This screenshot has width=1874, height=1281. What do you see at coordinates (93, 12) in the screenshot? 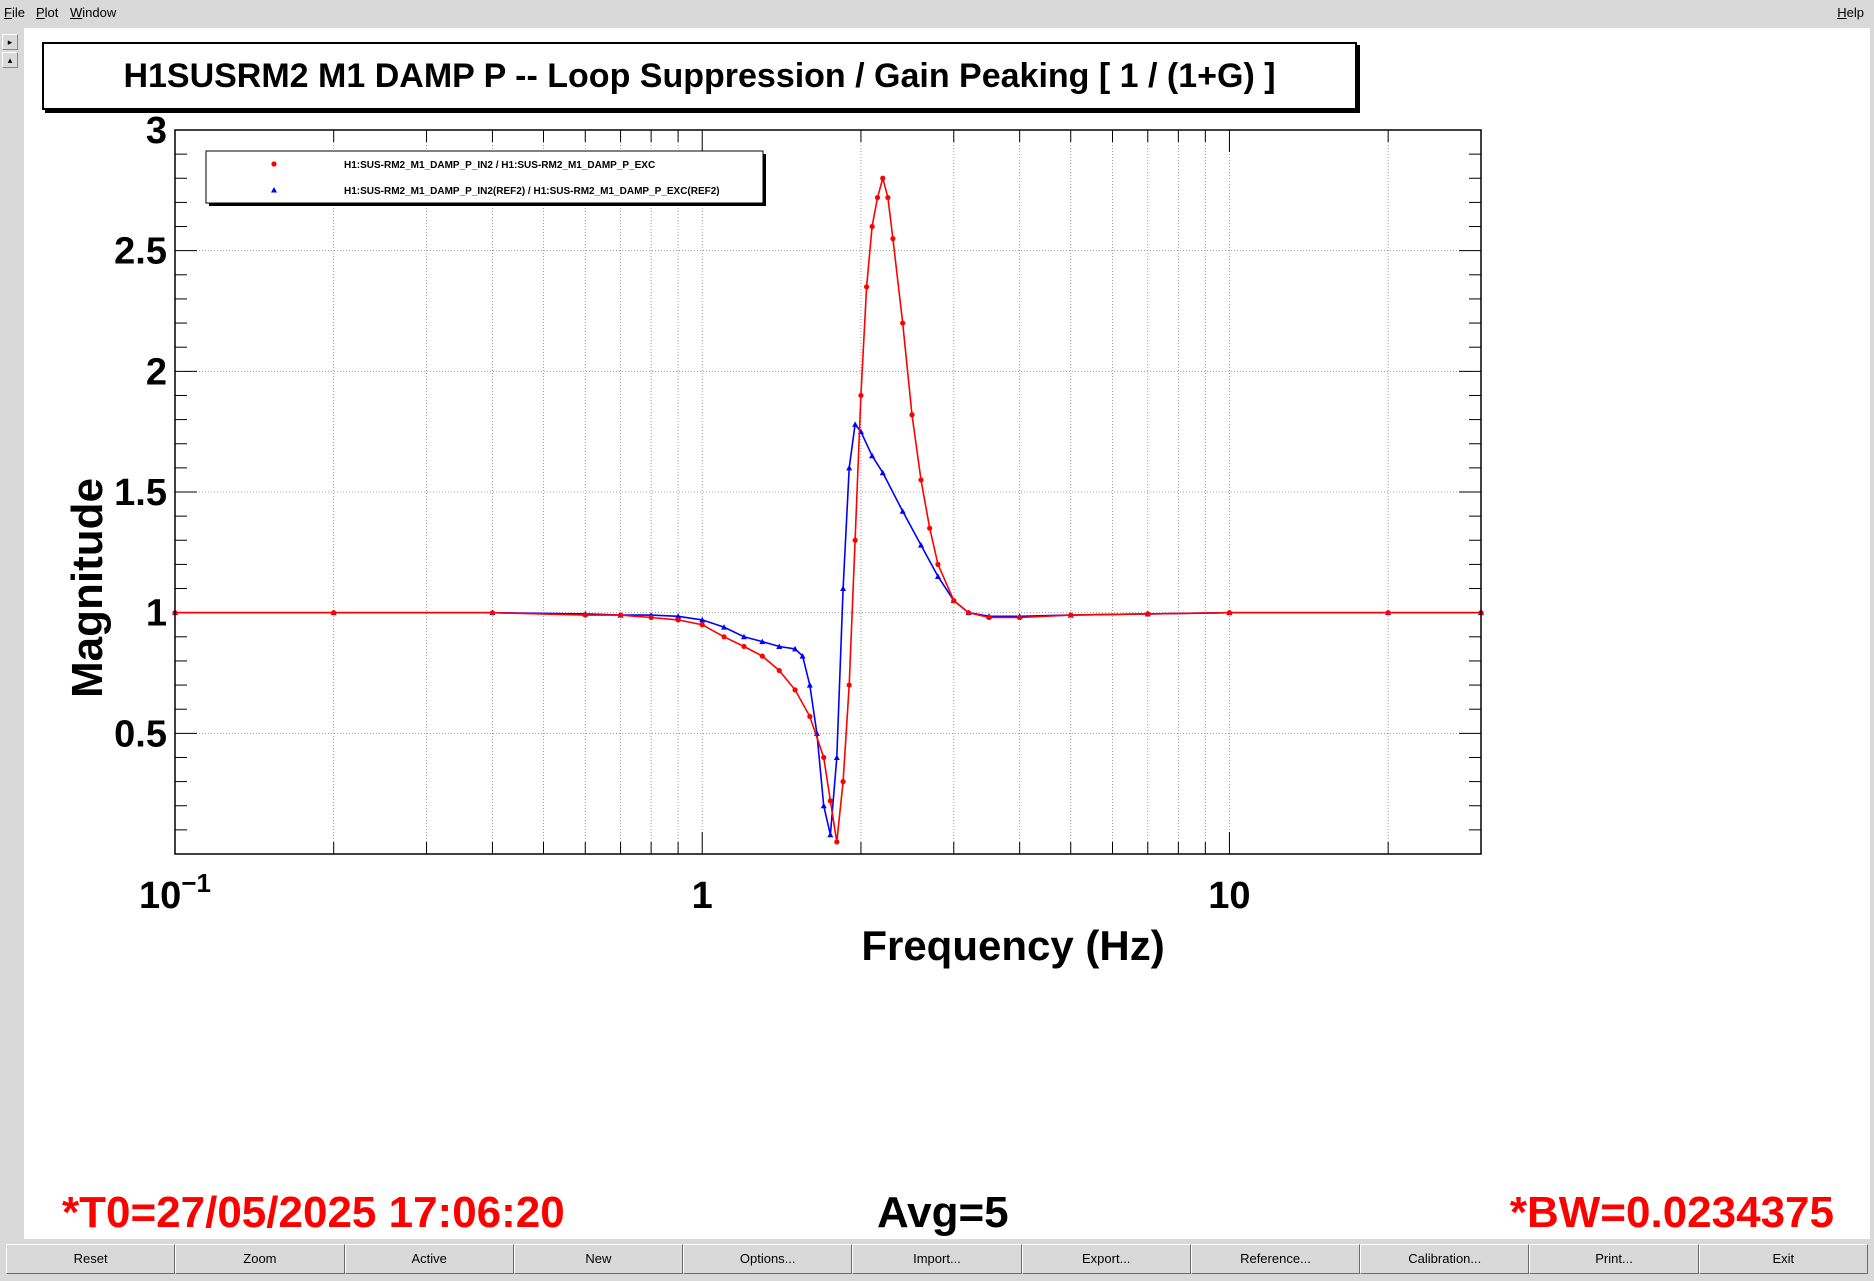
I see `menu-window: Window` at bounding box center [93, 12].